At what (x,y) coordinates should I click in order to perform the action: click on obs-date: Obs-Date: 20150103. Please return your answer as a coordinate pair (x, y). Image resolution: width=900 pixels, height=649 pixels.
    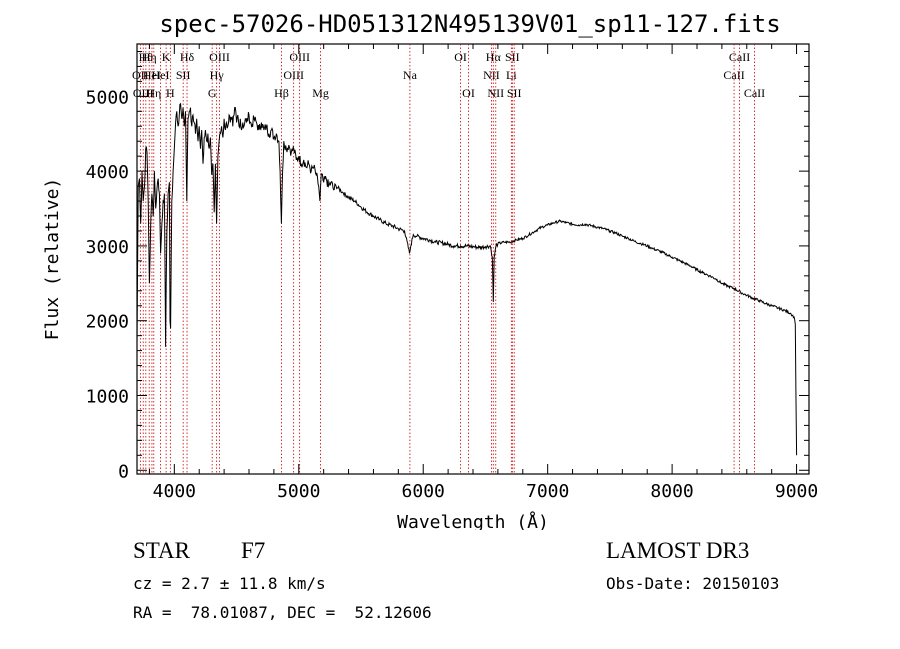
    Looking at the image, I should click on (693, 583).